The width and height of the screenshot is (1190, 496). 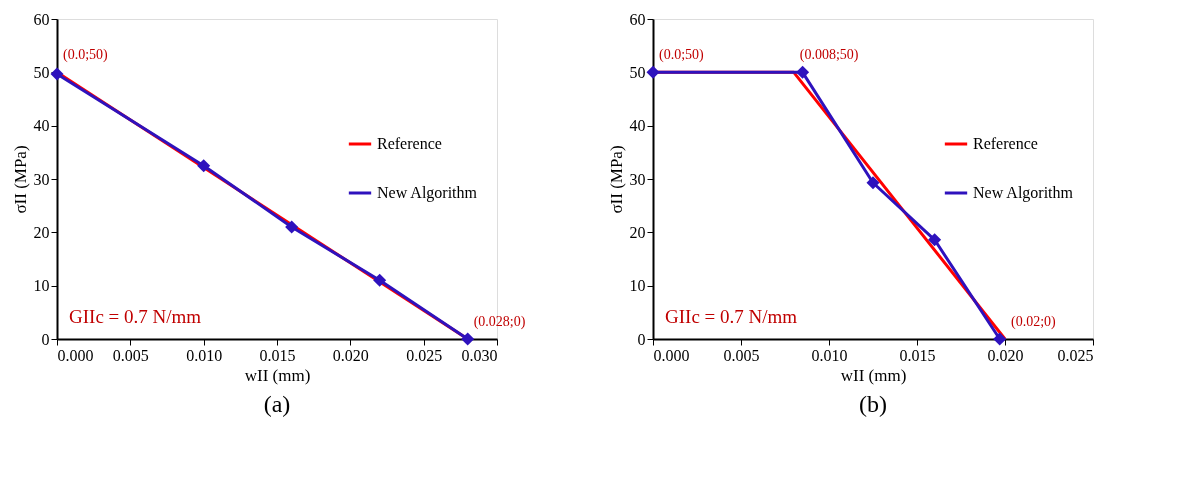 I want to click on annotation: (0.028;0), so click(x=499, y=322).